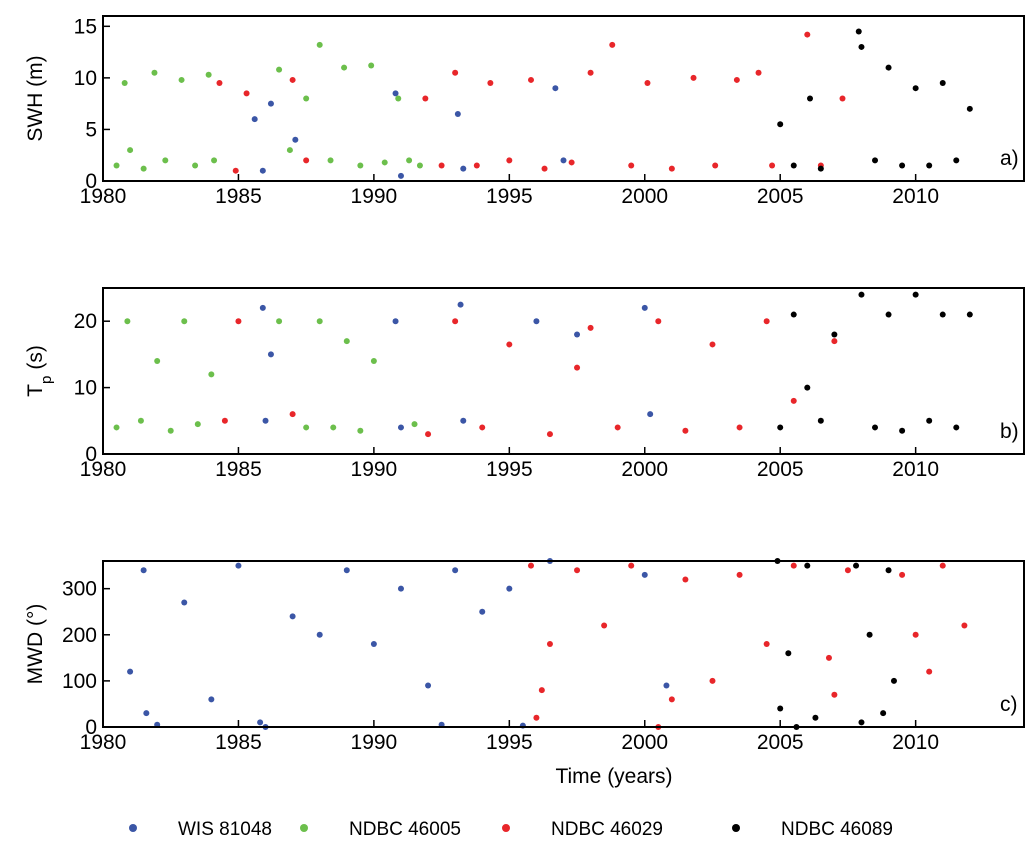 This screenshot has height=849, width=1025. What do you see at coordinates (607, 829) in the screenshot?
I see `legend-label: NDBC 46029` at bounding box center [607, 829].